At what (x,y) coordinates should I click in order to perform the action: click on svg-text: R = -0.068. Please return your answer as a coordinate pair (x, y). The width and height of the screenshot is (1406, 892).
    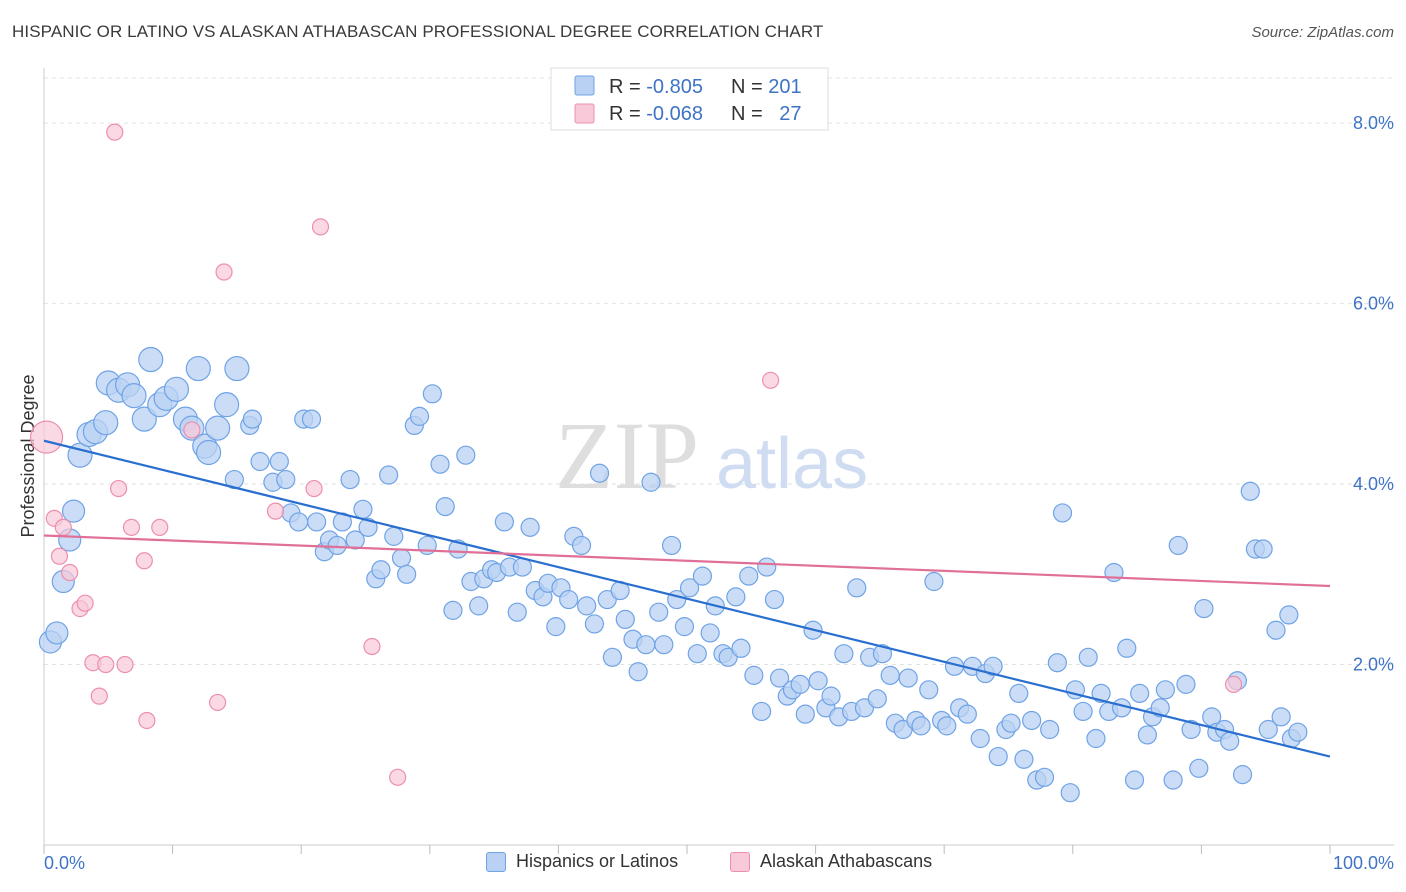
    Looking at the image, I should click on (656, 114).